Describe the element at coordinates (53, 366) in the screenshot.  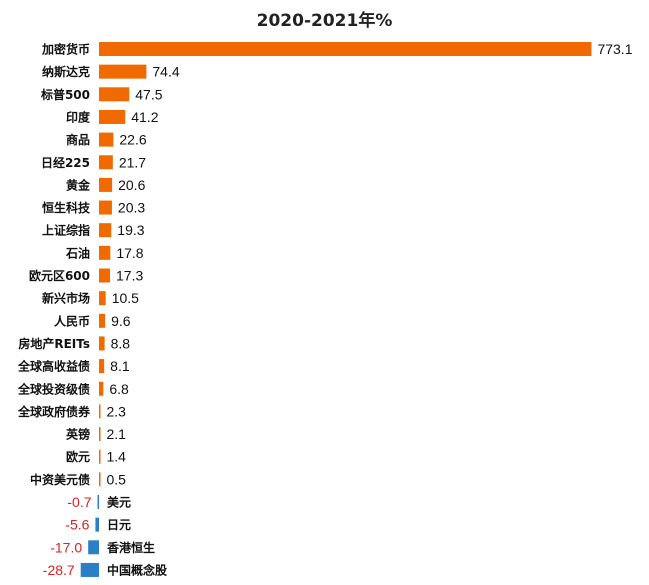
I see `category-label-14: 全球高收益债` at that location.